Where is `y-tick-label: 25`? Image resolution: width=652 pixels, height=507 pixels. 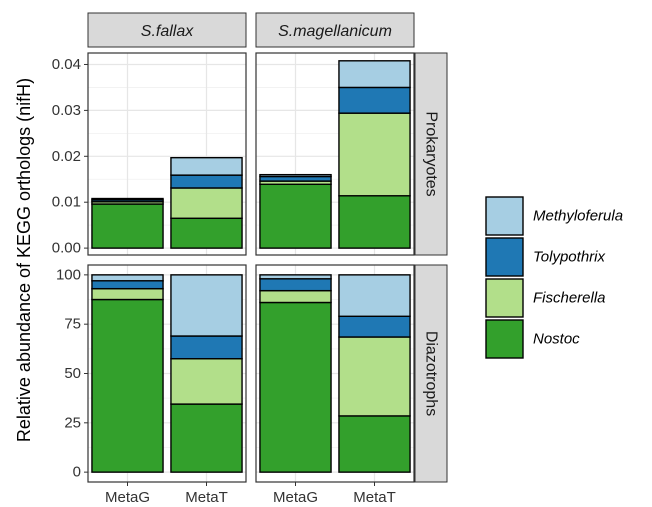
y-tick-label: 25 is located at coordinates (72, 422).